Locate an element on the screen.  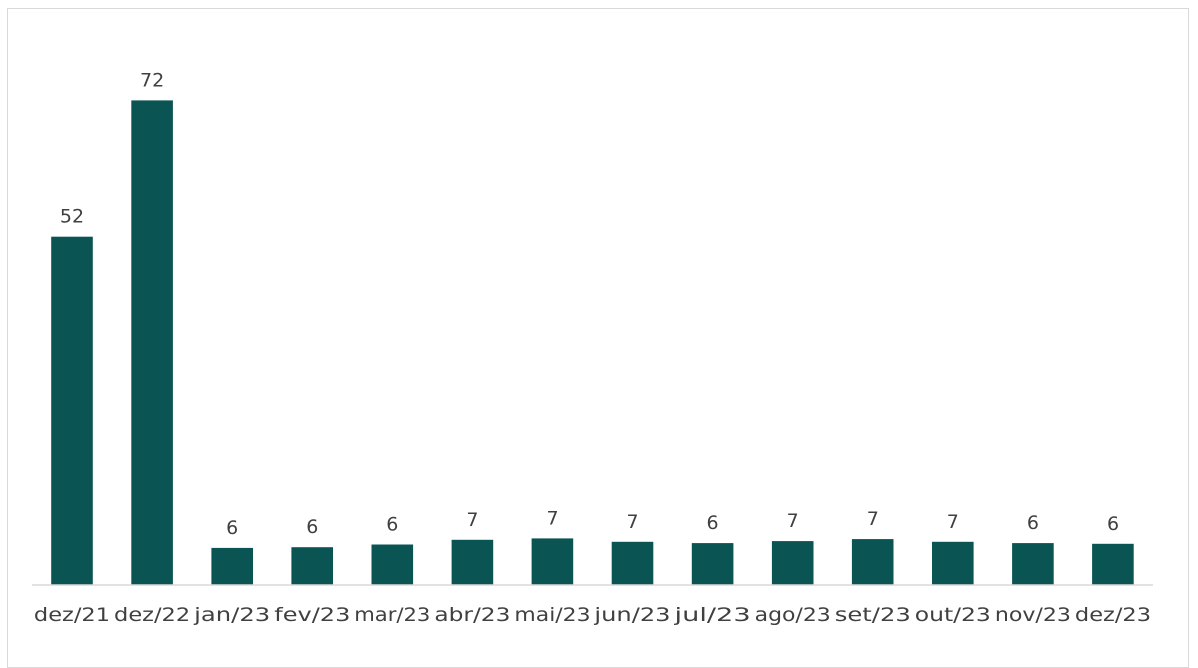
x-tick-nov-23: nov/23 is located at coordinates (1033, 615).